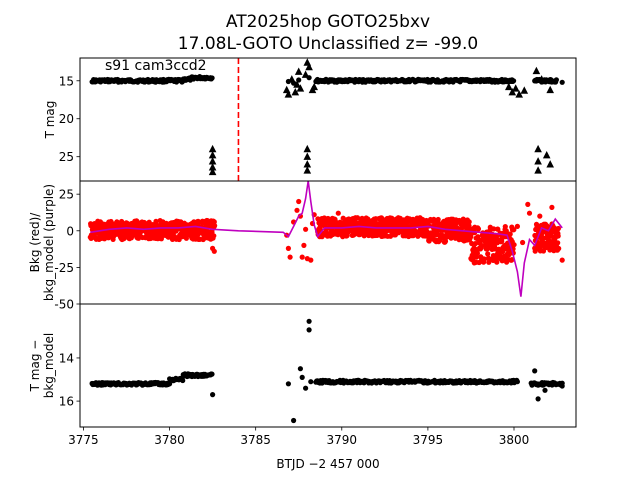  What do you see at coordinates (66, 119) in the screenshot?
I see `y-tick-label: 20` at bounding box center [66, 119].